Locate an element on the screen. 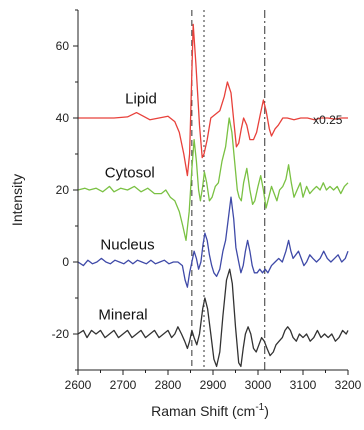  x-tick-label: 2700 is located at coordinates (123, 385).